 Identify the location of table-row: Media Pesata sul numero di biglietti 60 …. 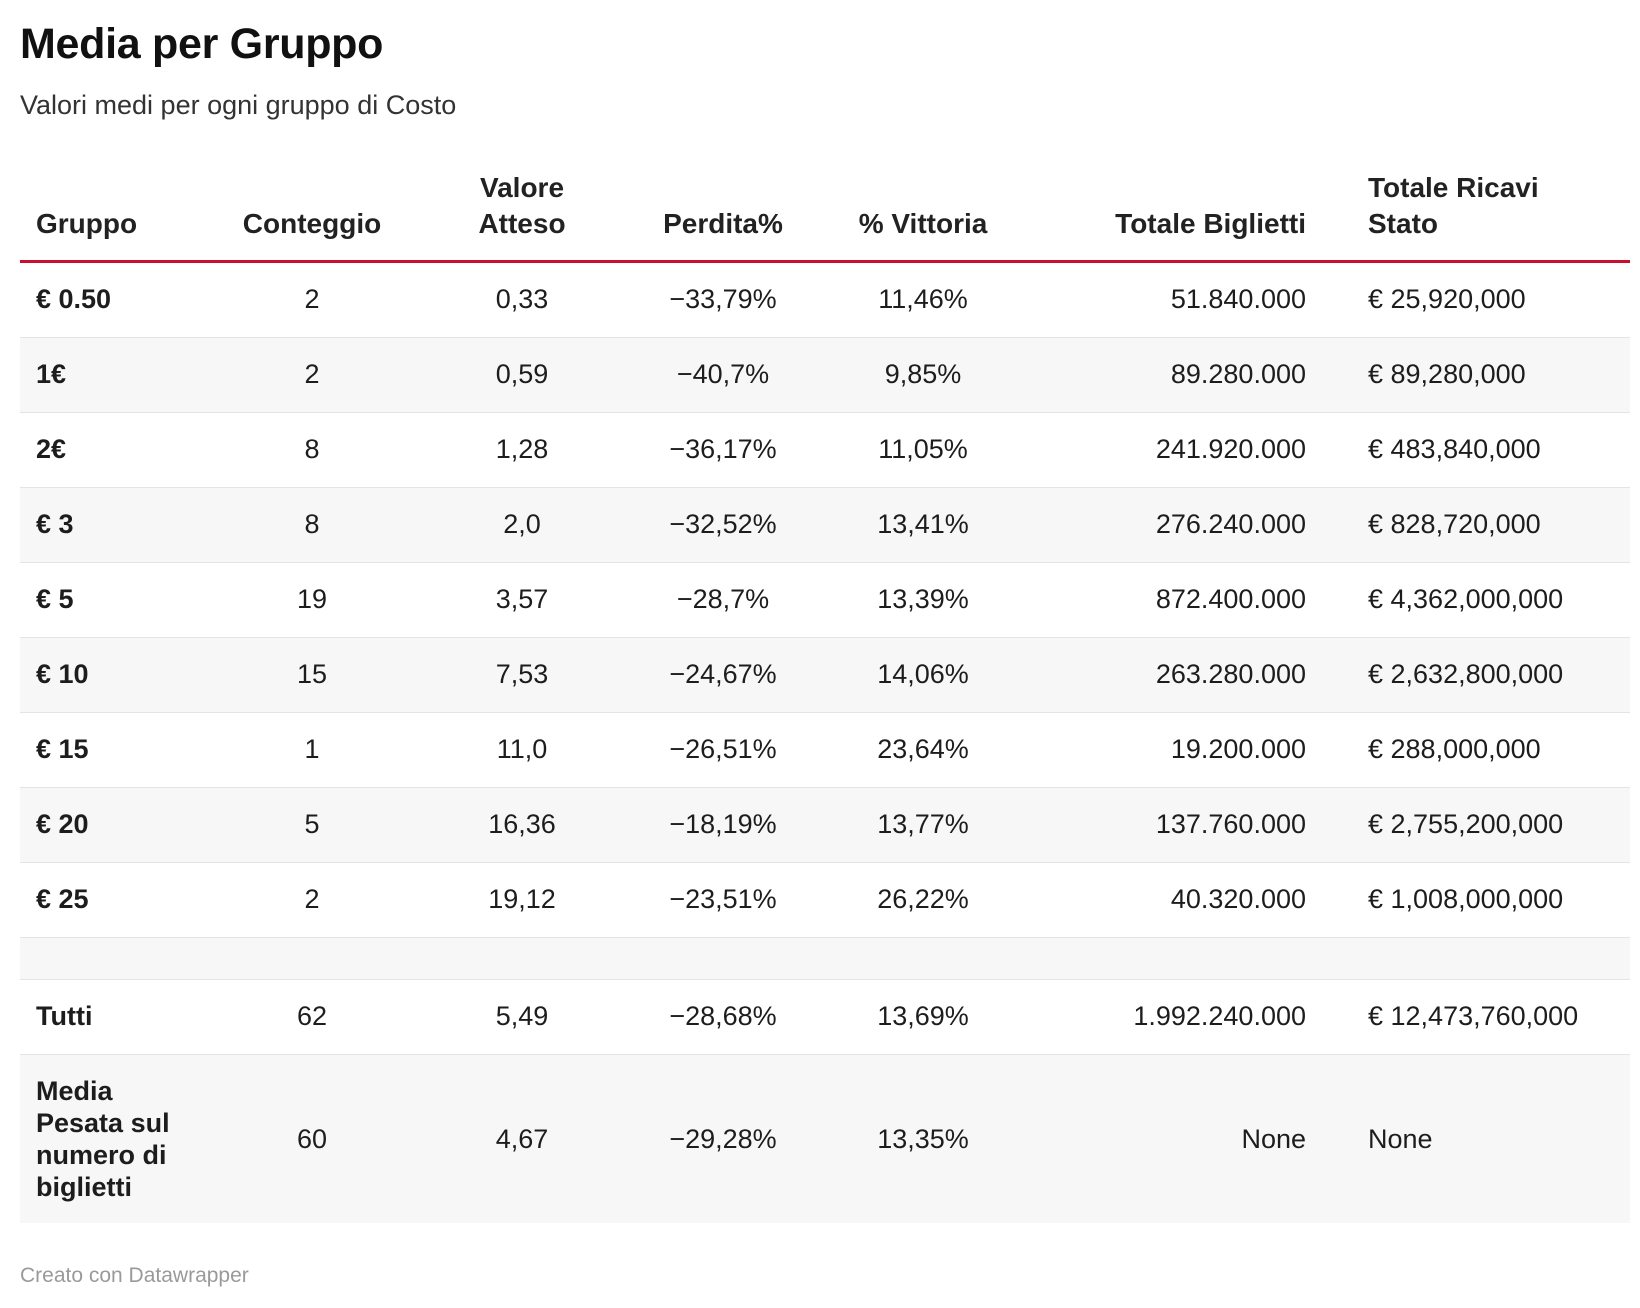
(825, 1138).